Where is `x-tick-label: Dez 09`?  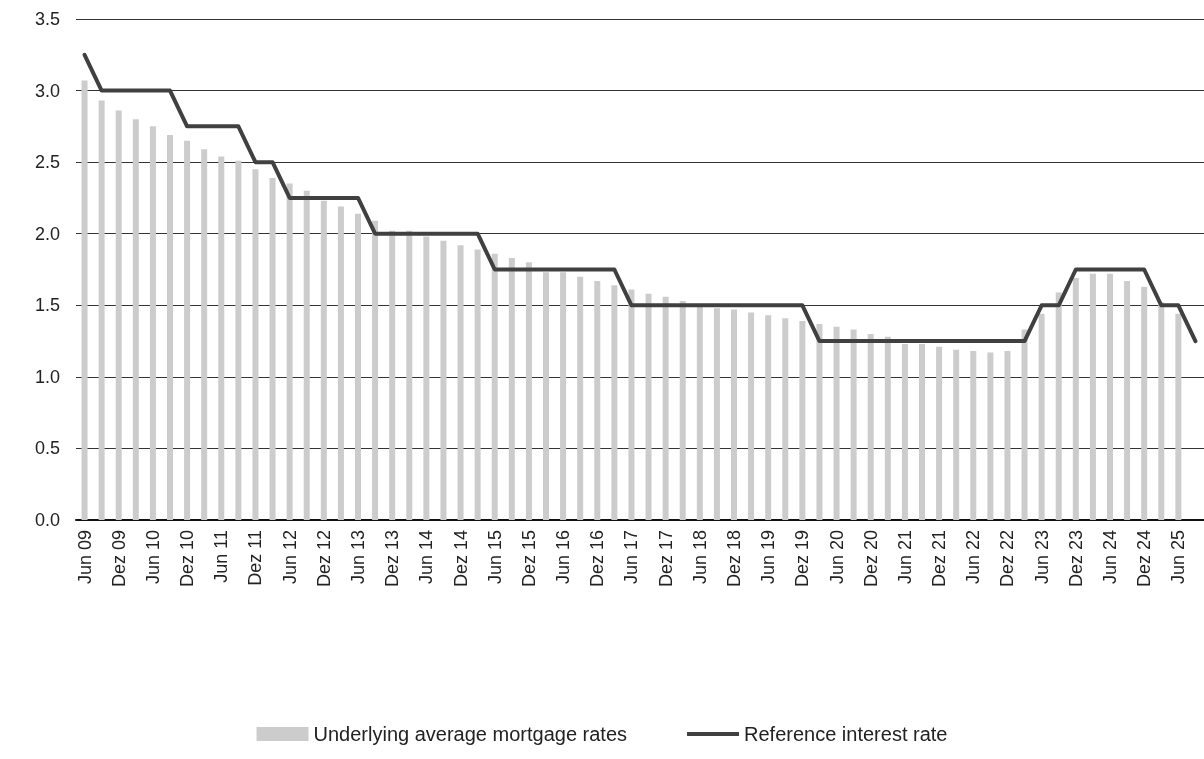
x-tick-label: Dez 09 is located at coordinates (118, 559).